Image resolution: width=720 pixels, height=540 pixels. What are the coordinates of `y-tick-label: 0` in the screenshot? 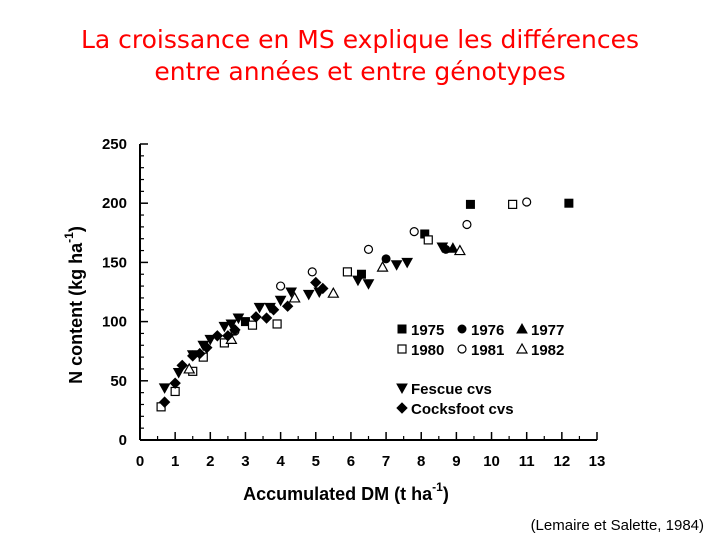 It's located at (123, 440).